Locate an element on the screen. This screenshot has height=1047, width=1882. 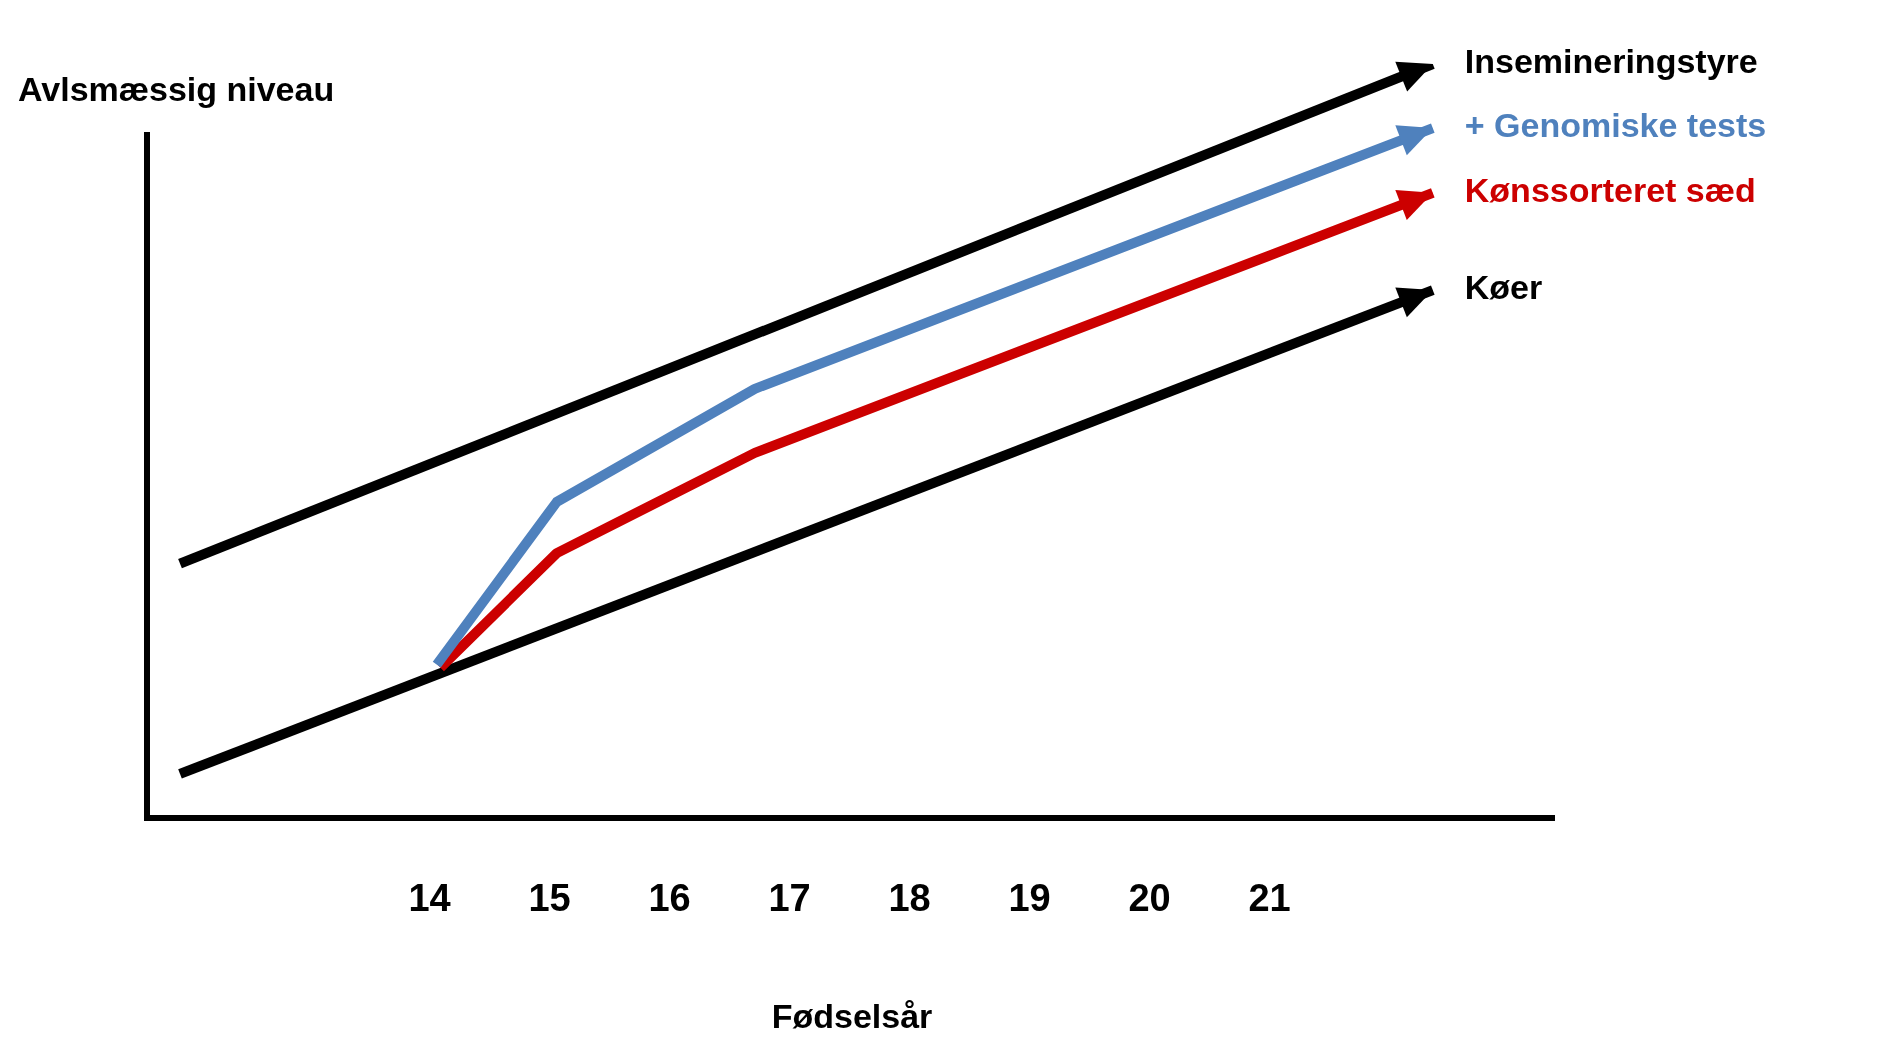
legend-label: Insemineringstyre is located at coordinates (1611, 61).